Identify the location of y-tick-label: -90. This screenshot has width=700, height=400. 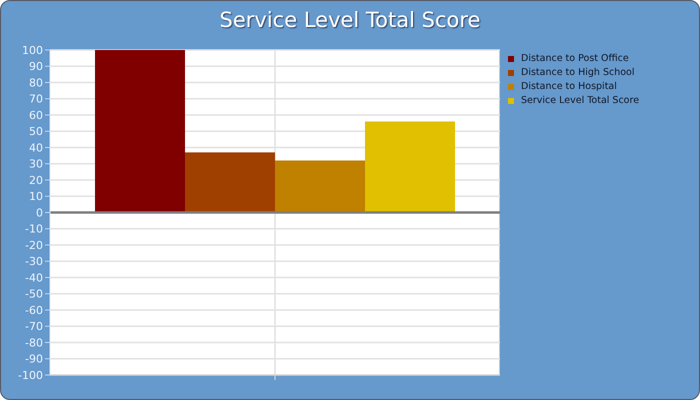
(34, 359).